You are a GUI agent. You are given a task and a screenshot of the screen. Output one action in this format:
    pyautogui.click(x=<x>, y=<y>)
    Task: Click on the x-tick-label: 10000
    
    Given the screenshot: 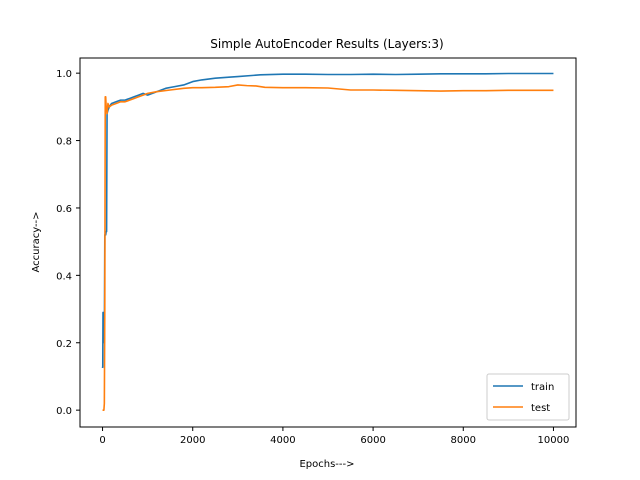 What is the action you would take?
    pyautogui.click(x=554, y=440)
    